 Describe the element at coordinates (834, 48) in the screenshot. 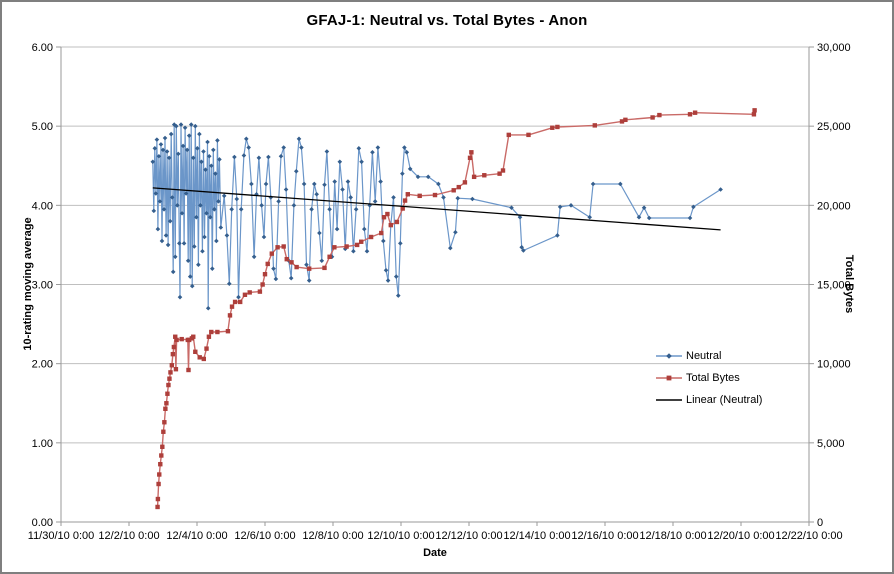

I see `y-right-tick-label: 30,000` at that location.